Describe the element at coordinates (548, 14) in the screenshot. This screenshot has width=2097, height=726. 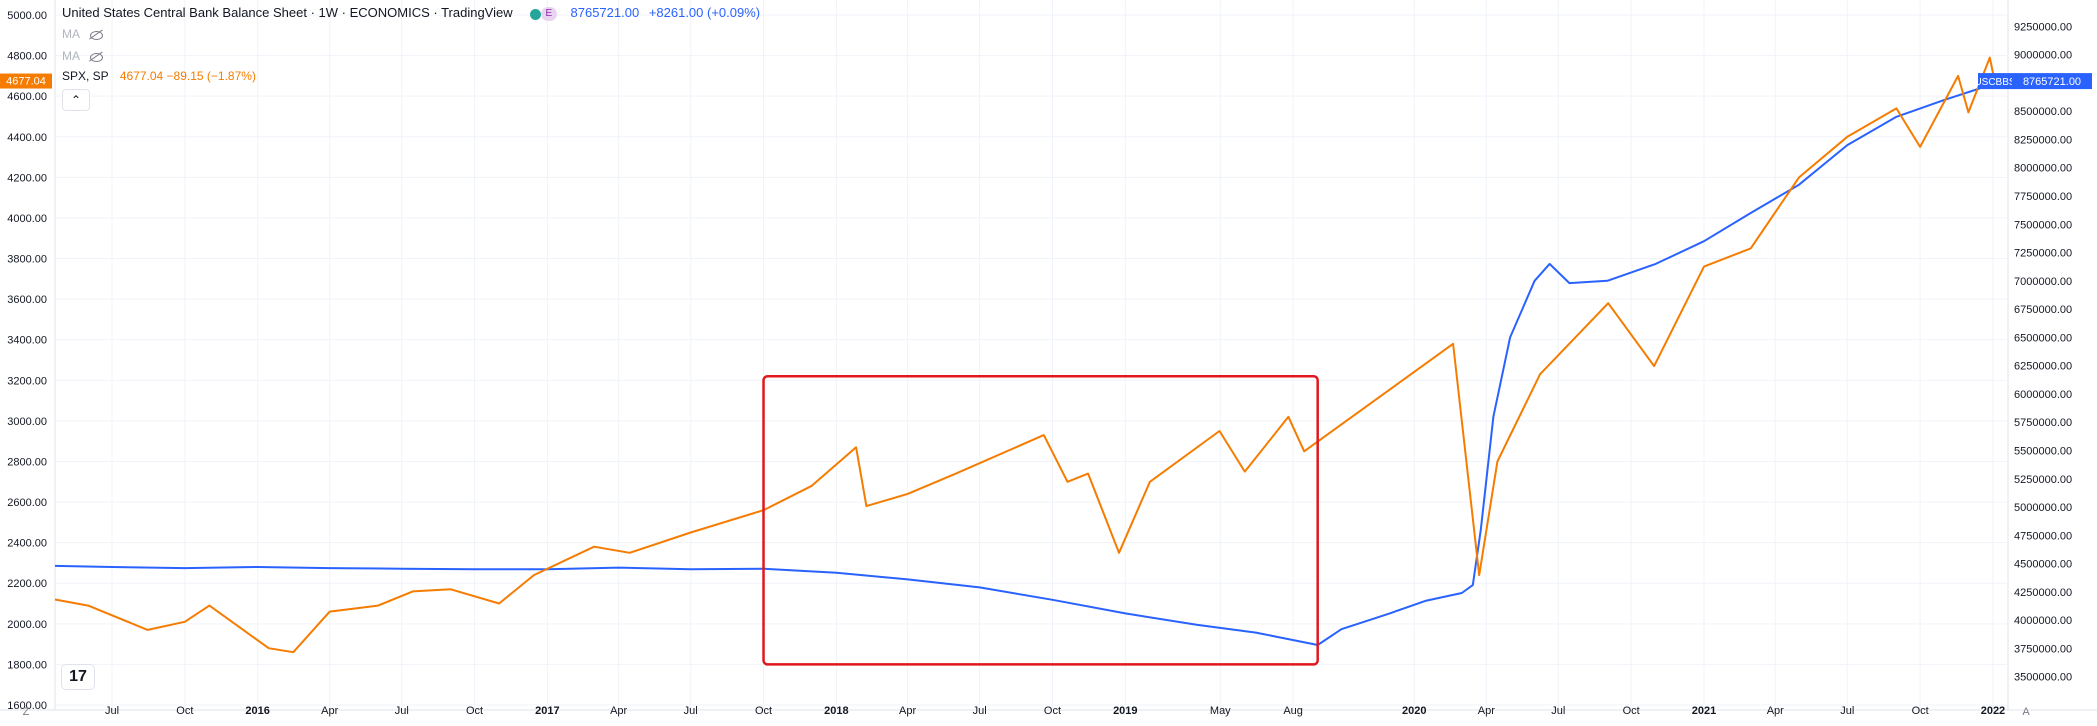
I see `economics-badge: E` at that location.